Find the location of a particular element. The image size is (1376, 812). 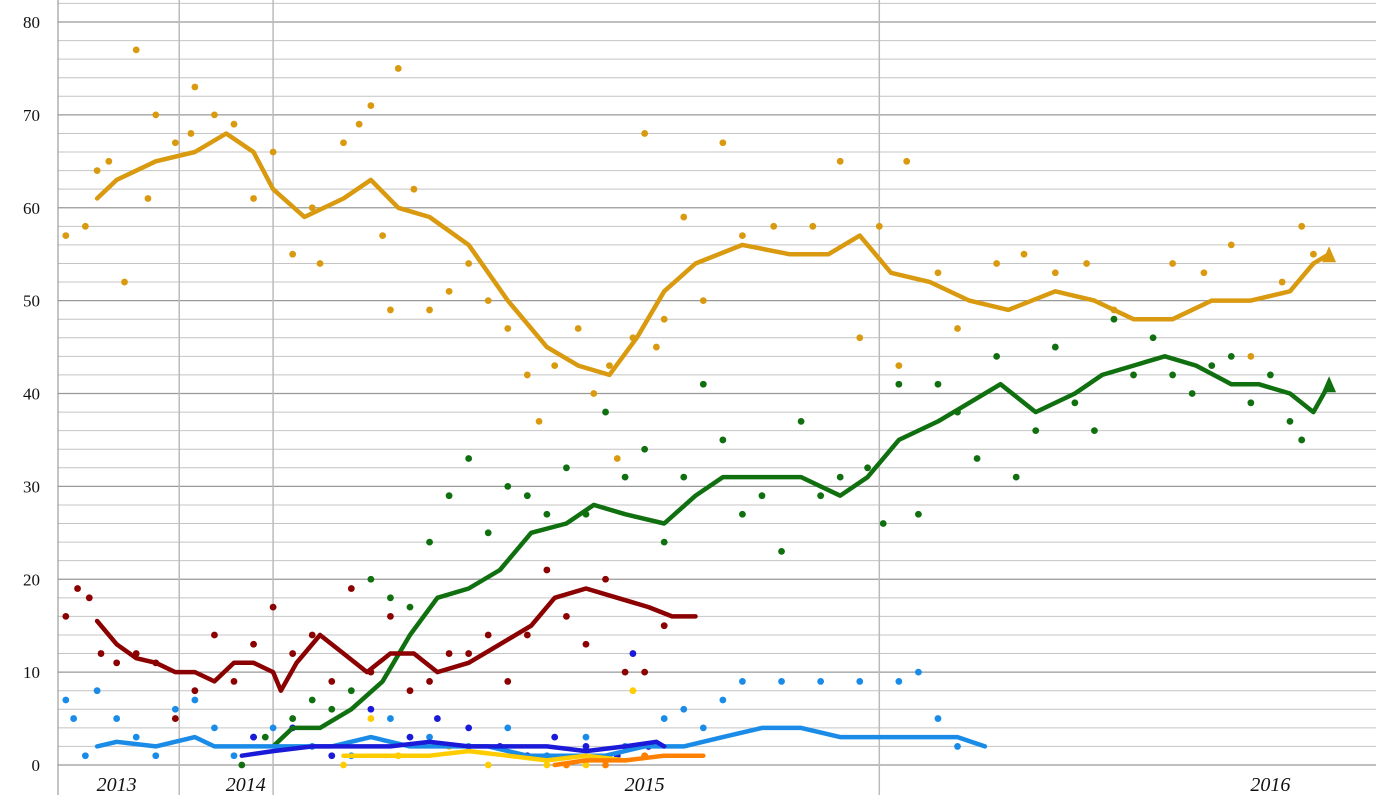

x-tick-label: 2013 is located at coordinates (117, 785).